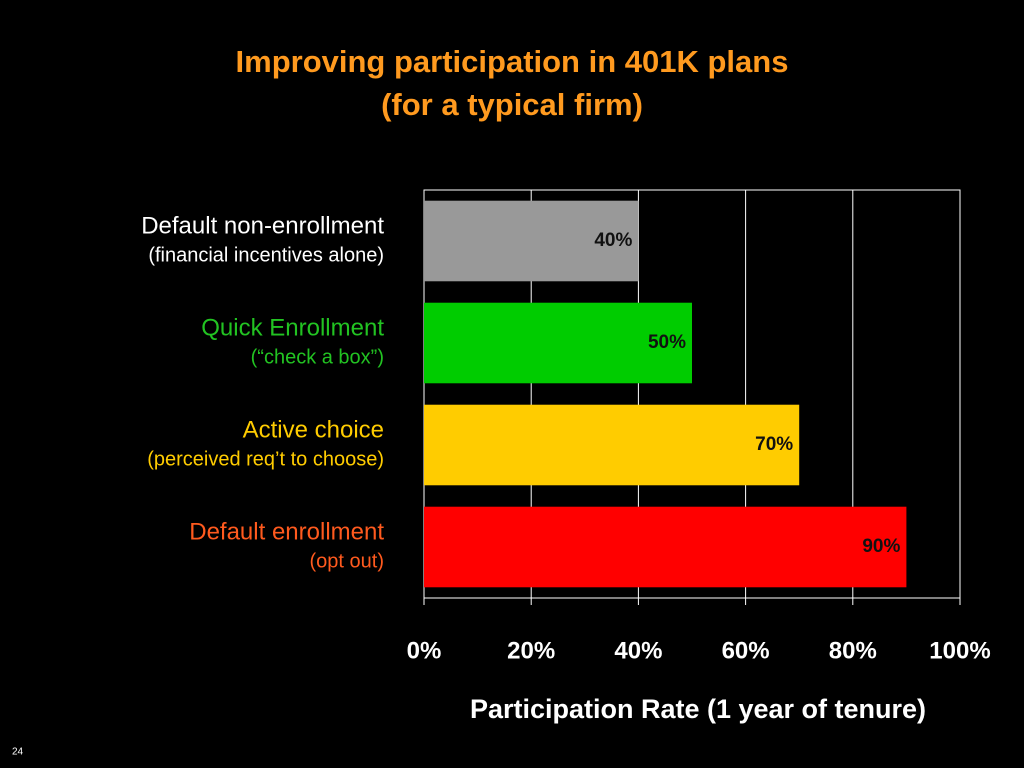  What do you see at coordinates (746, 650) in the screenshot?
I see `x-tick-label: 60%` at bounding box center [746, 650].